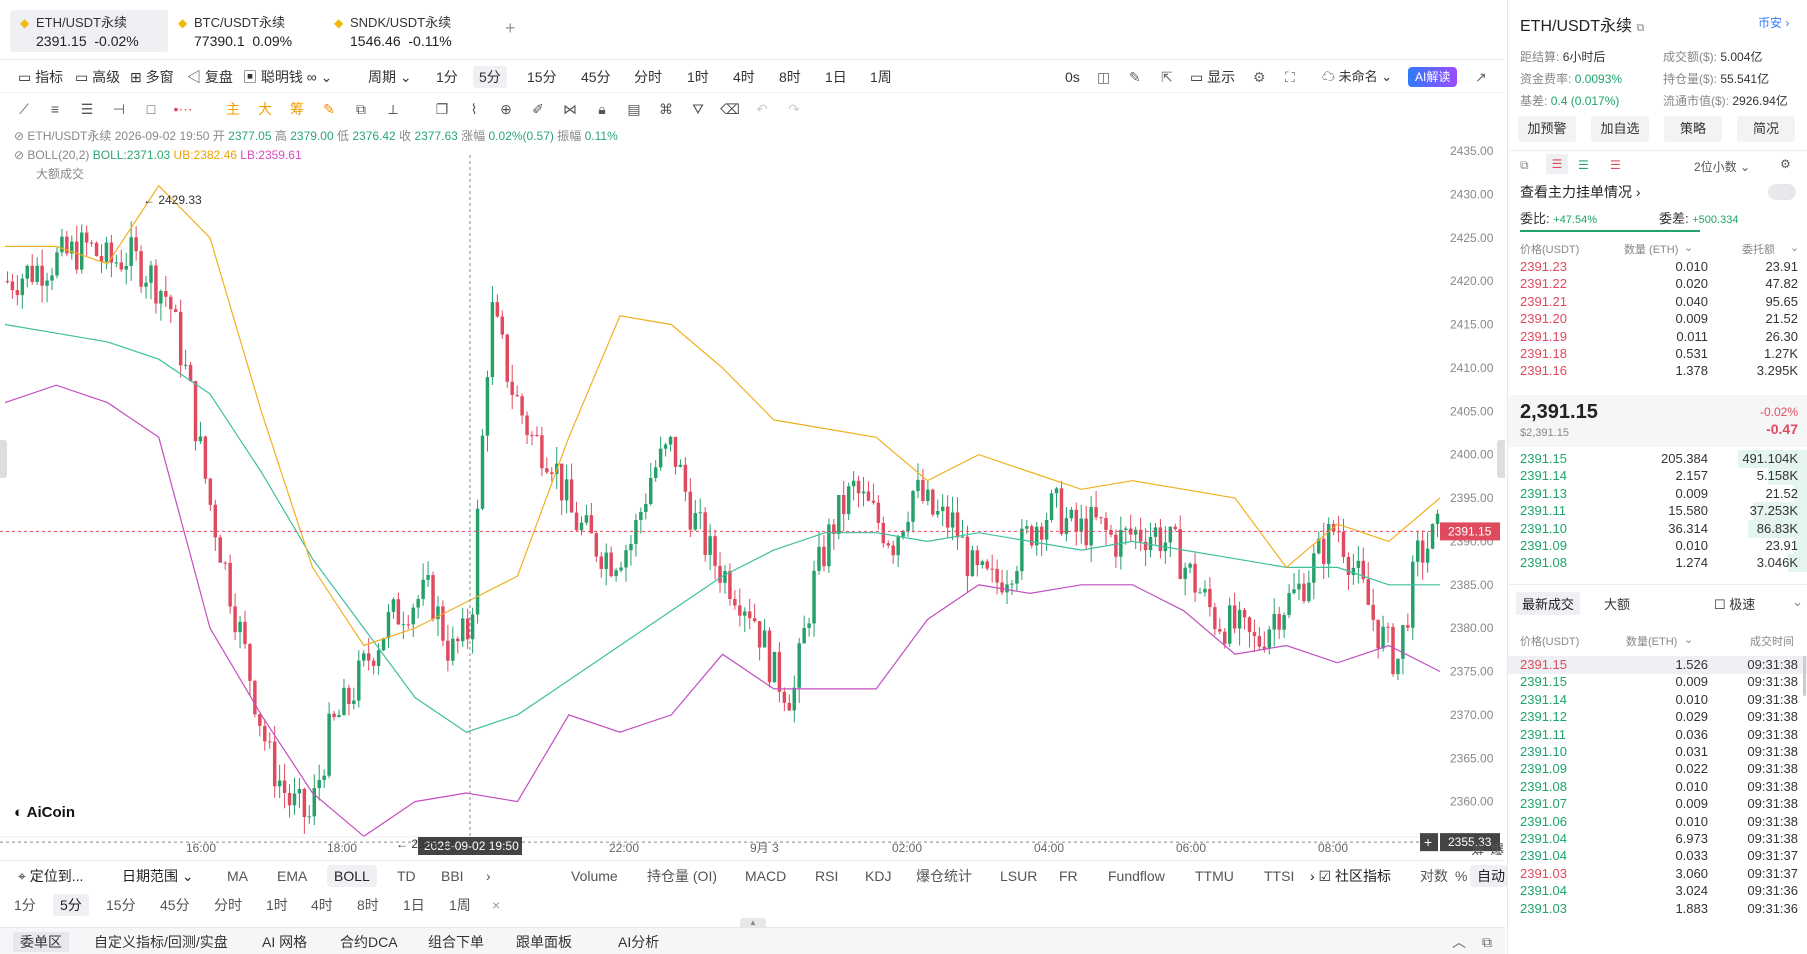  Describe the element at coordinates (228, 905) in the screenshot. I see `tf2-time: 分时` at that location.